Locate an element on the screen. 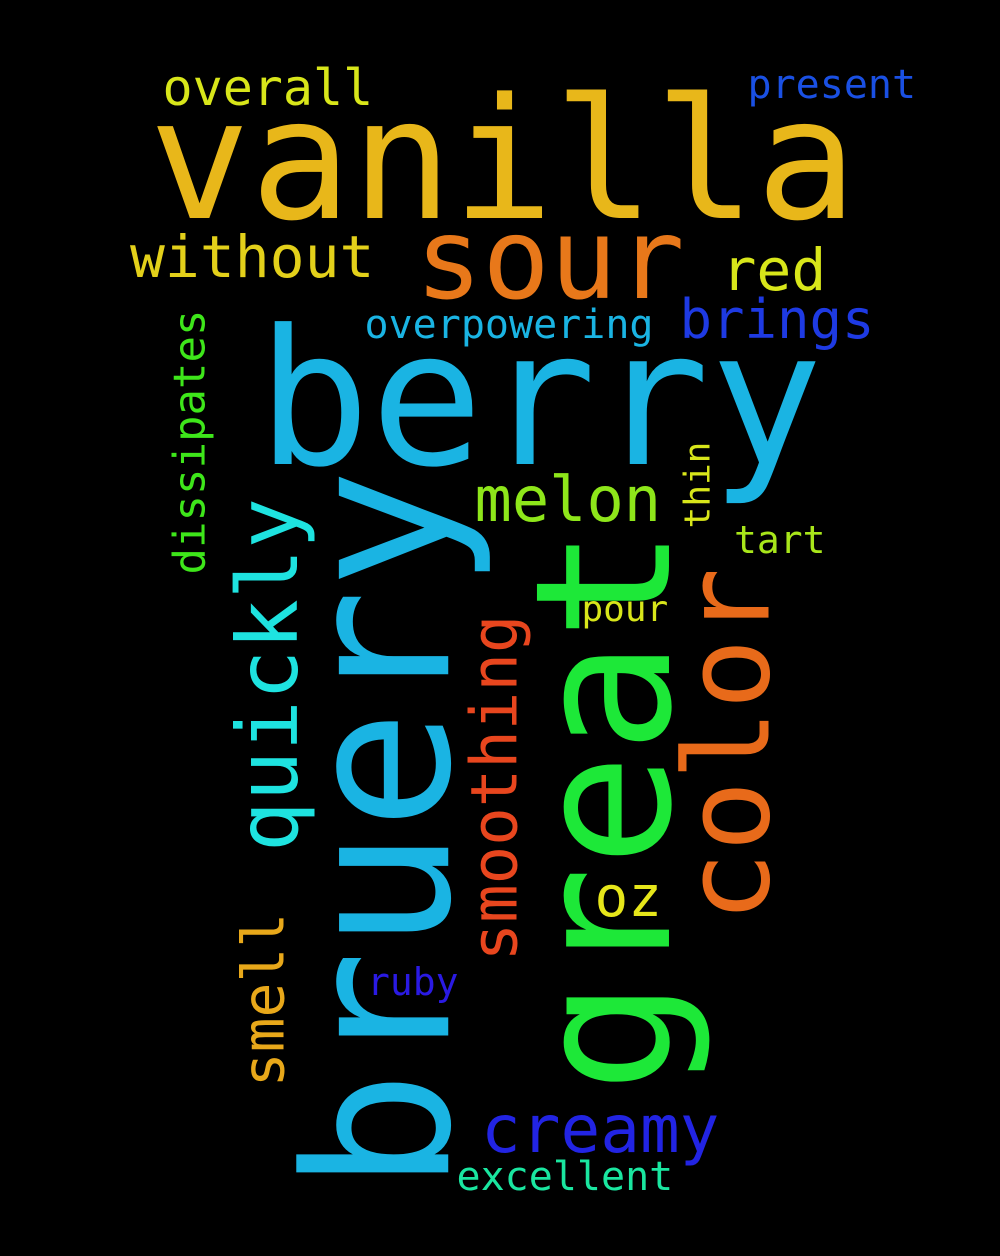  word-melon: melon is located at coordinates (568, 499).